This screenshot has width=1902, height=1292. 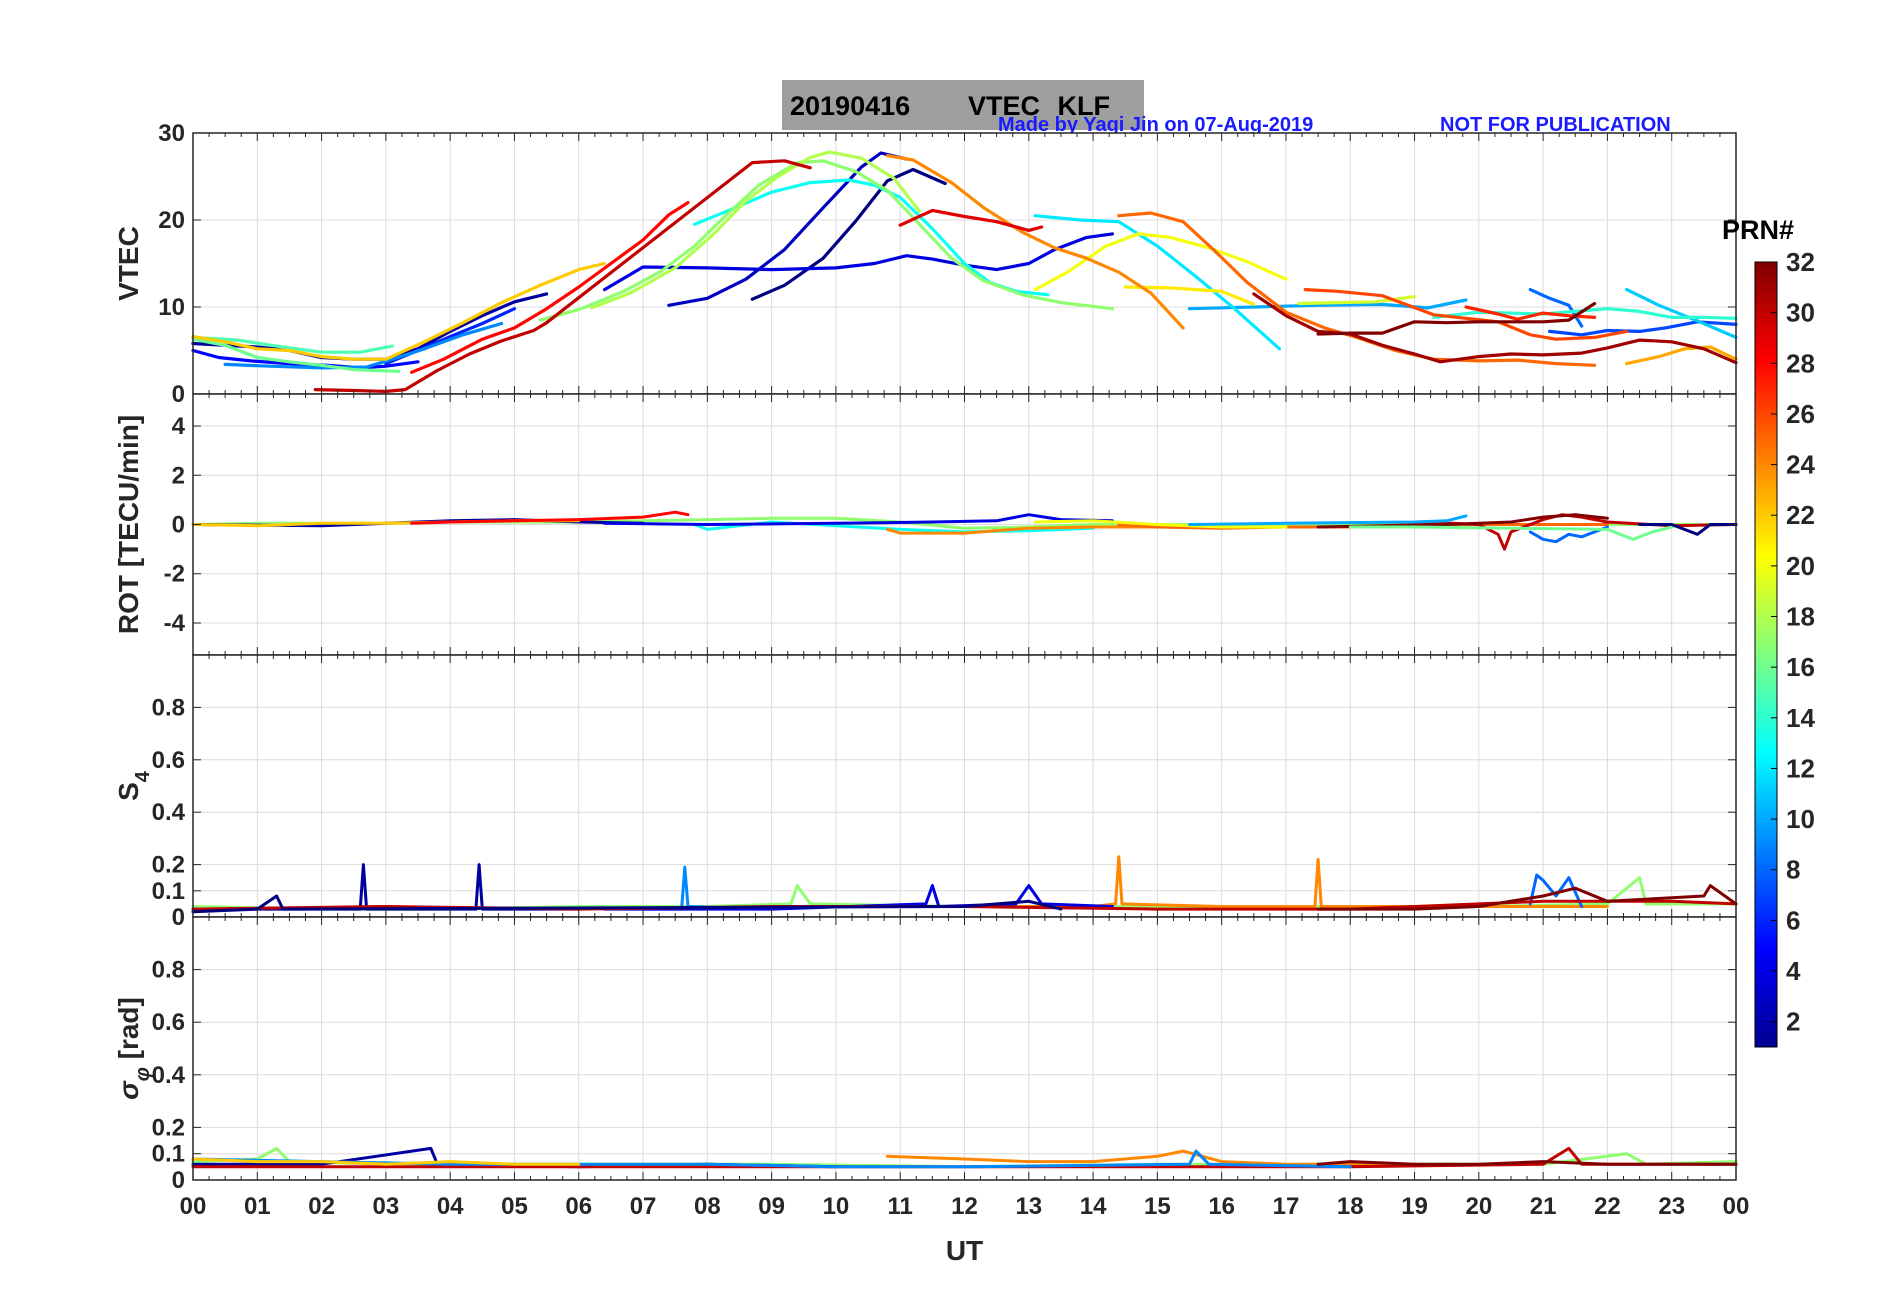 I want to click on y-tick-label: 30, so click(x=171, y=133).